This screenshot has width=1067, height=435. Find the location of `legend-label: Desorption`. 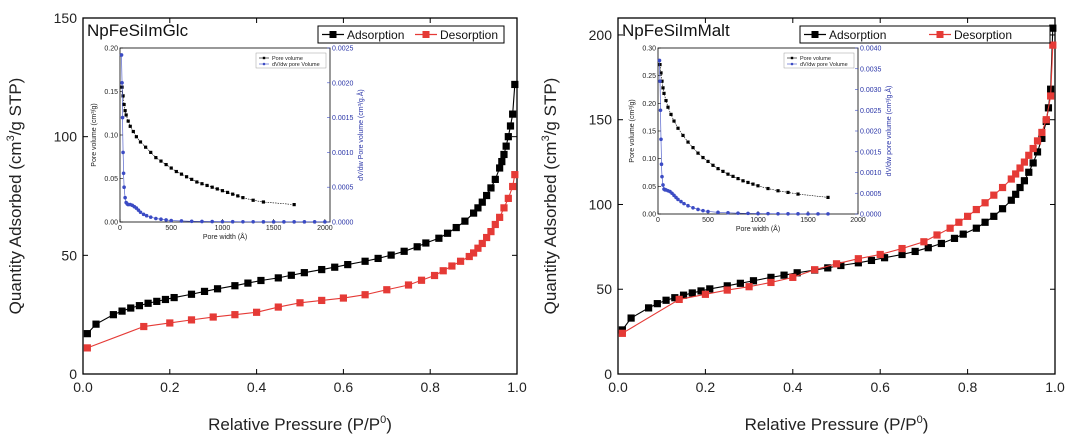

legend-label: Desorption is located at coordinates (983, 35).